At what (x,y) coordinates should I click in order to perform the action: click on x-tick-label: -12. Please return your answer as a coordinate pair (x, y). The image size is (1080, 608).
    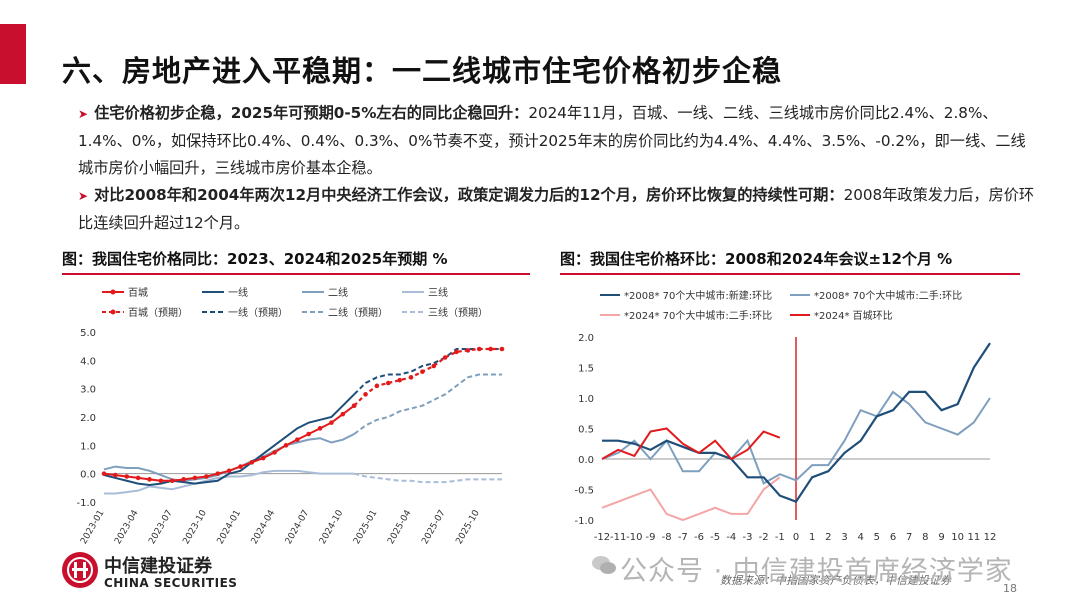
    Looking at the image, I should click on (602, 537).